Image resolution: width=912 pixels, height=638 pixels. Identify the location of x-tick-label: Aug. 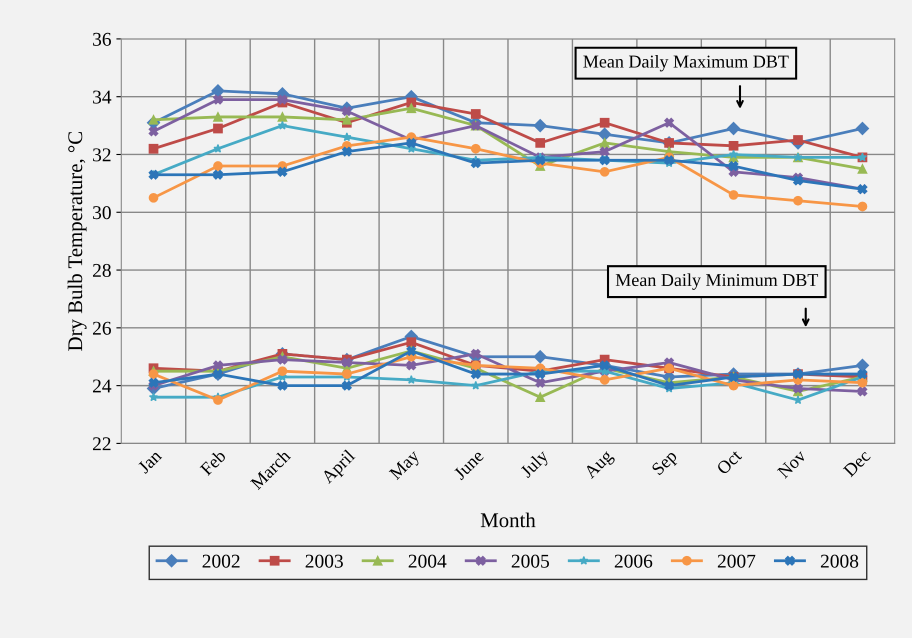
(599, 465).